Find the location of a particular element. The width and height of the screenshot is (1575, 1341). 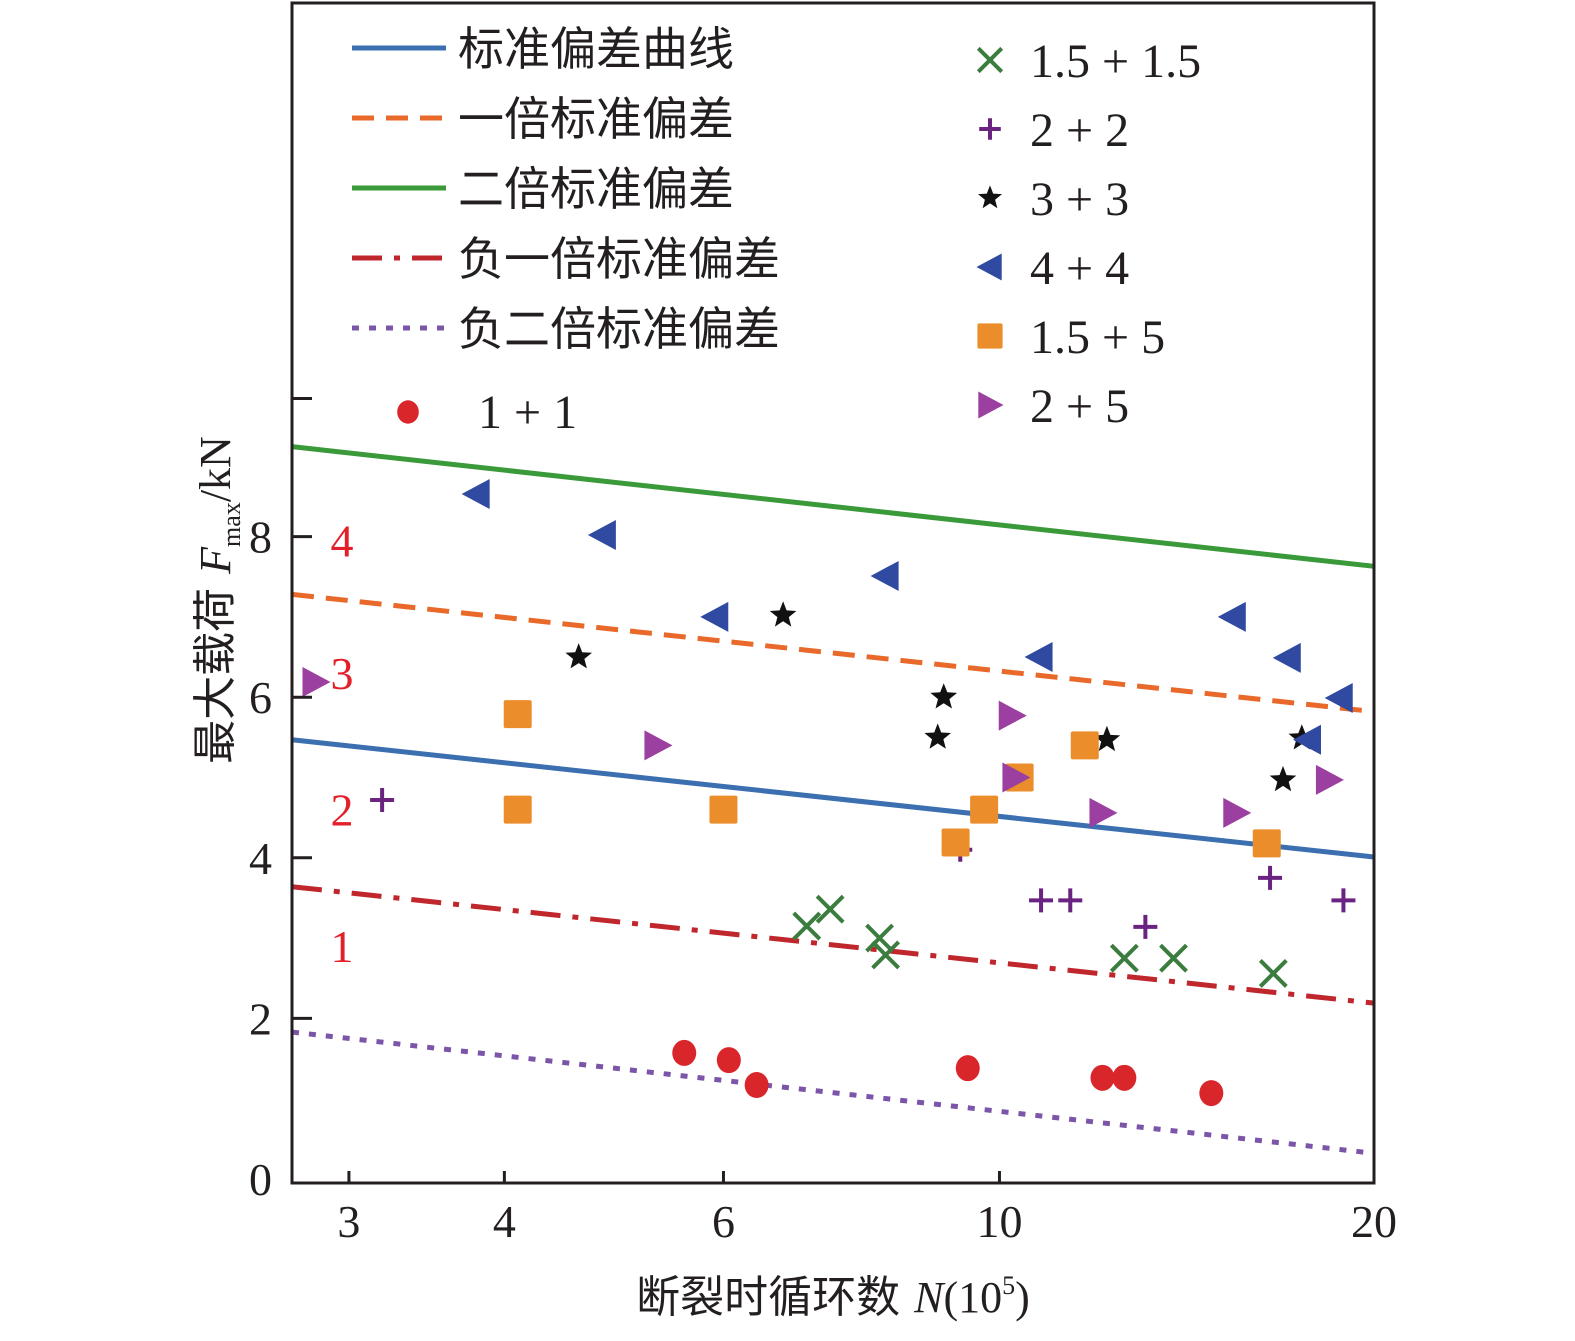

region-labels: 1 2 3 4 is located at coordinates (342, 744).